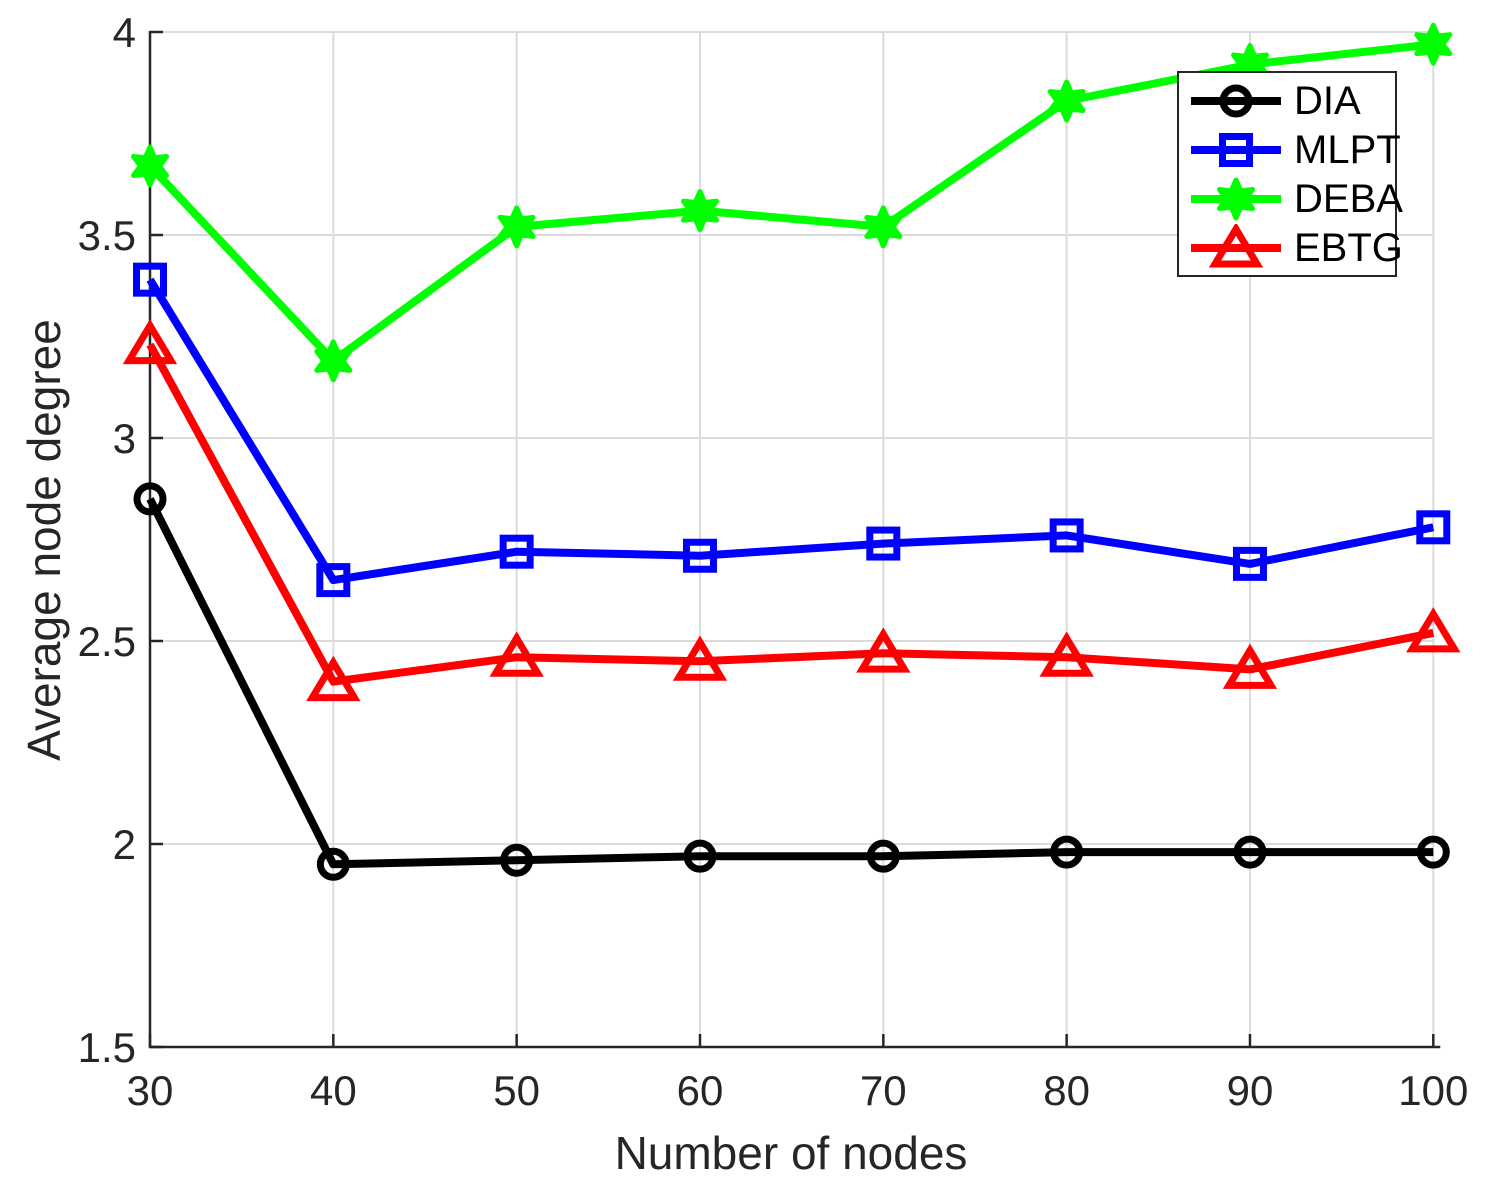  I want to click on legend-marker-circle, so click(1236, 100).